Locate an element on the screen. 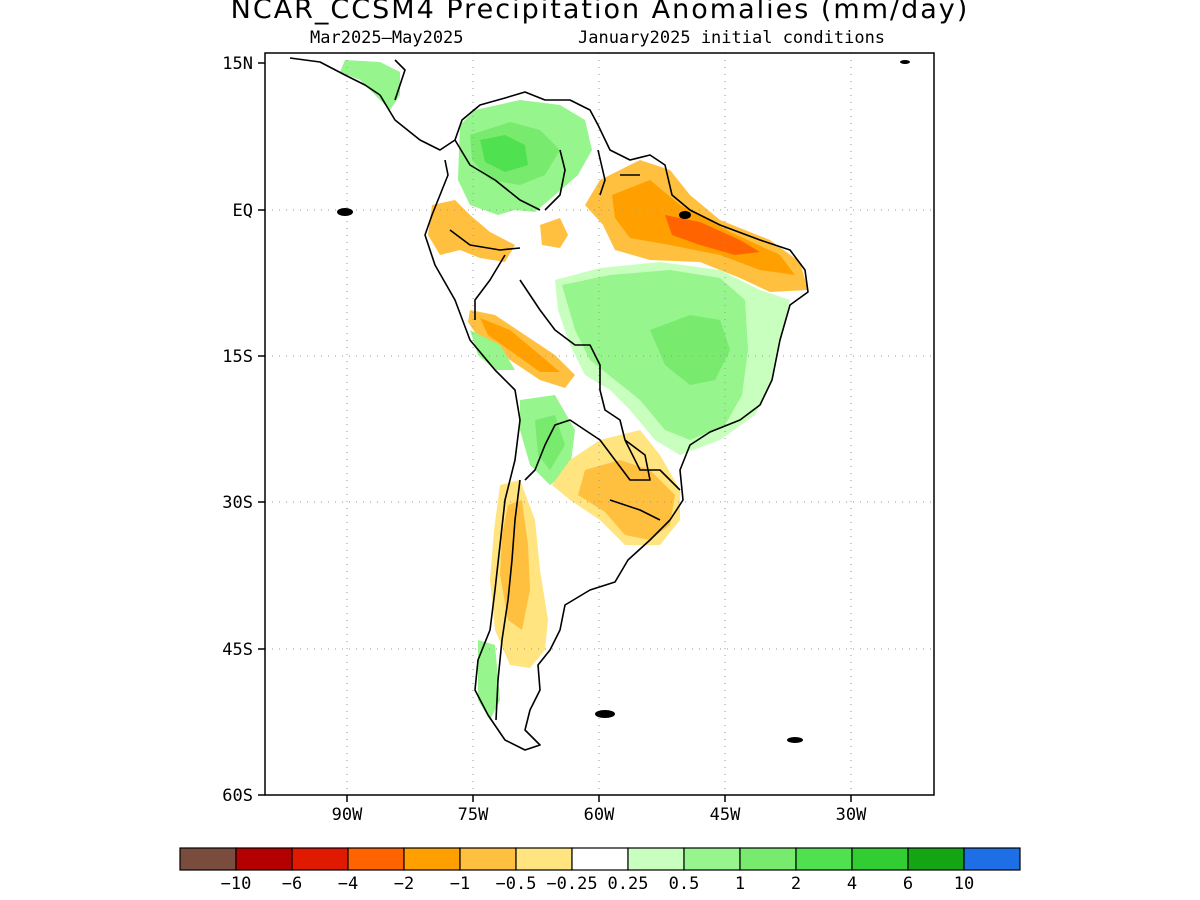 The height and width of the screenshot is (900, 1200). lon-tick-label: 75W is located at coordinates (473, 815).